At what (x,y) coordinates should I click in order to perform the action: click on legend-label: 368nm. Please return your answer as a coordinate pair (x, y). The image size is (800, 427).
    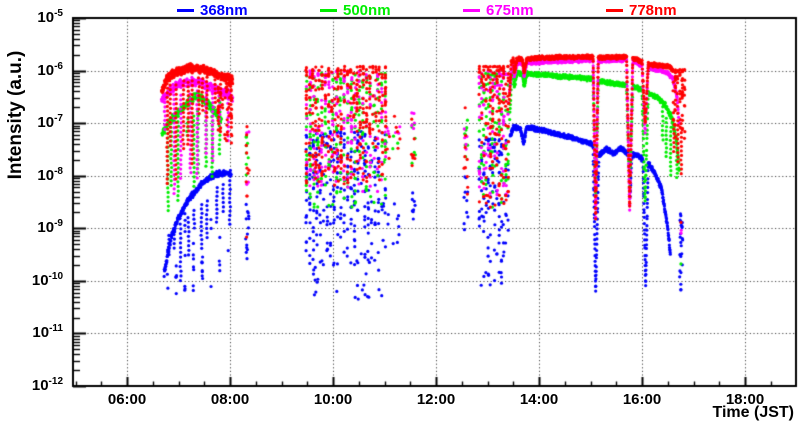
    Looking at the image, I should click on (224, 10).